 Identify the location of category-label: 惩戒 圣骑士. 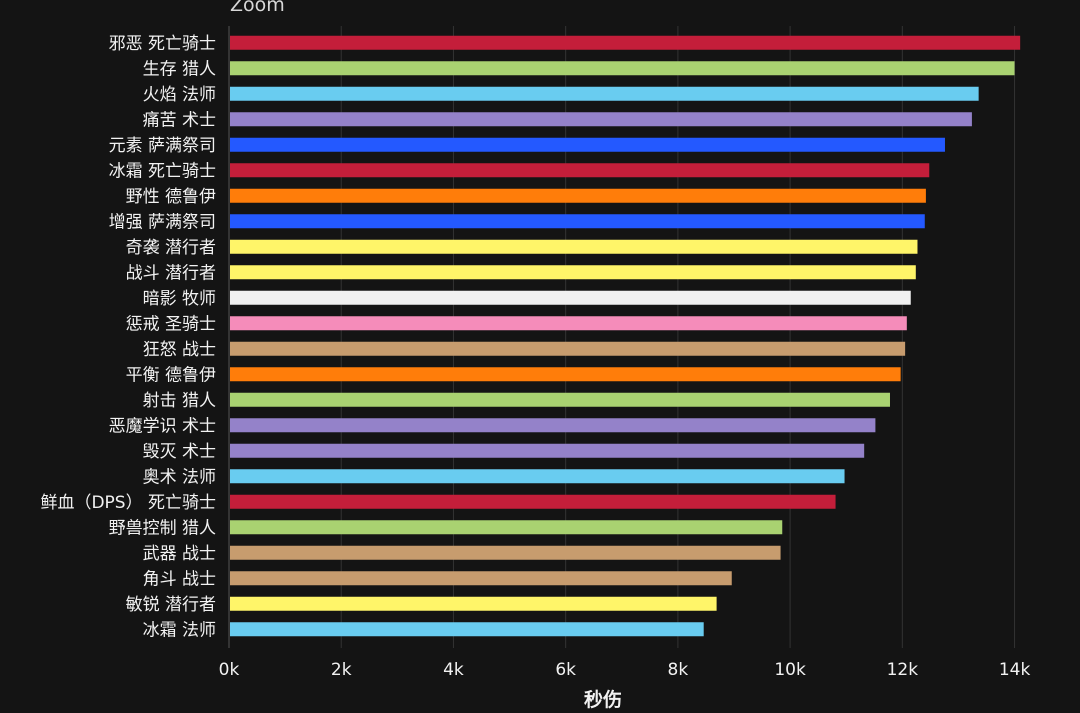
(171, 324).